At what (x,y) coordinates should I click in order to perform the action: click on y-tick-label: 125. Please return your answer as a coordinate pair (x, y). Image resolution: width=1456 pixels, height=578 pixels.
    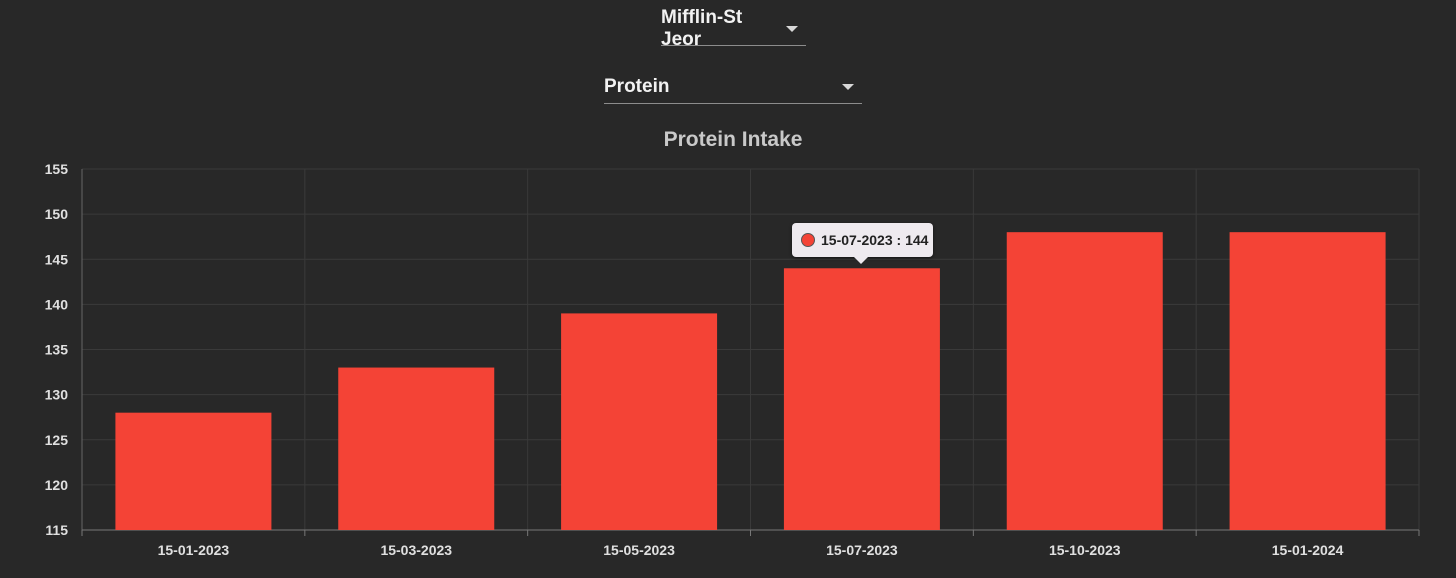
    Looking at the image, I should click on (57, 440).